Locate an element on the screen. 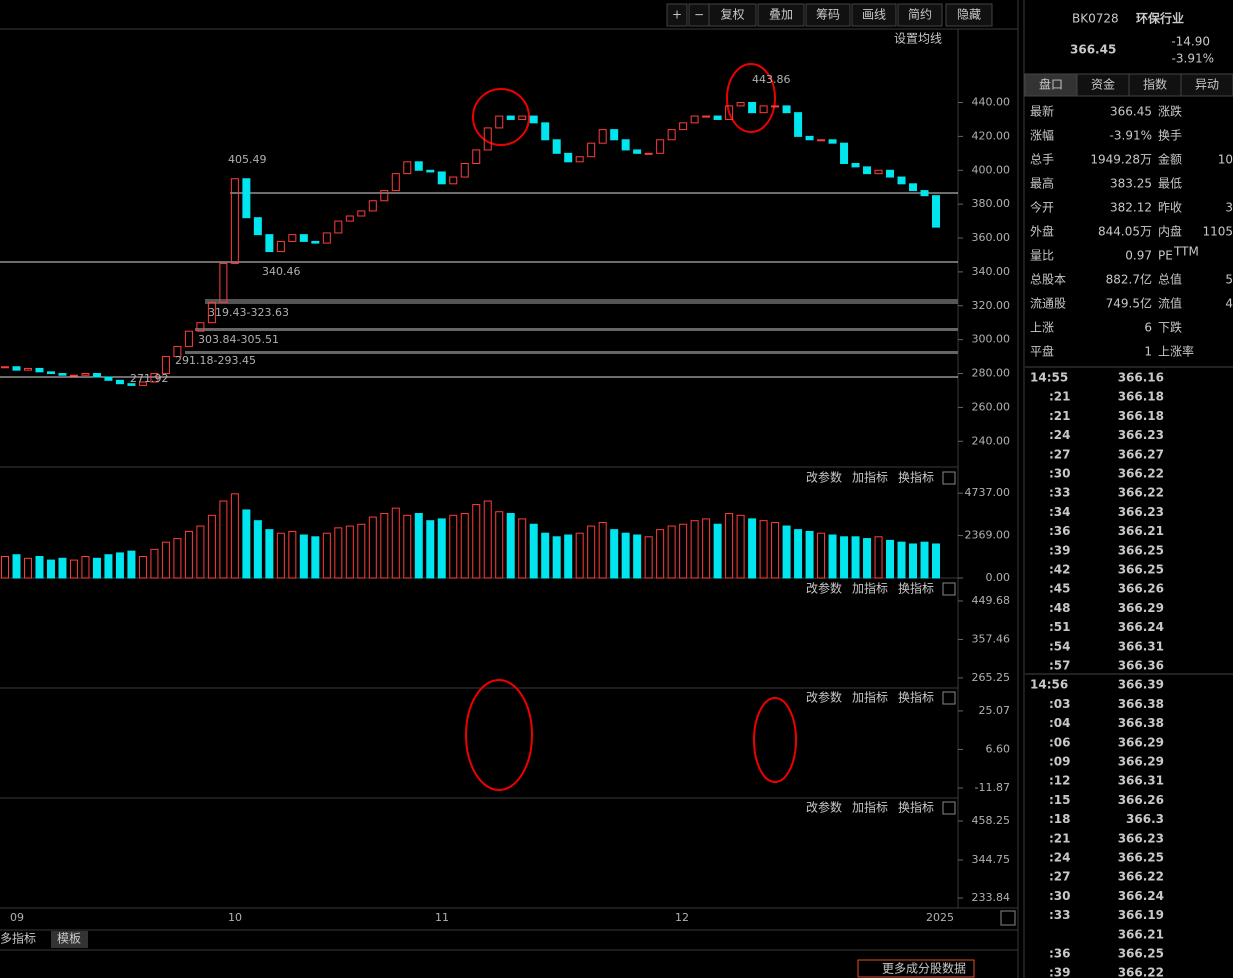 This screenshot has height=978, width=1233. row-label: 上涨 is located at coordinates (1042, 327).